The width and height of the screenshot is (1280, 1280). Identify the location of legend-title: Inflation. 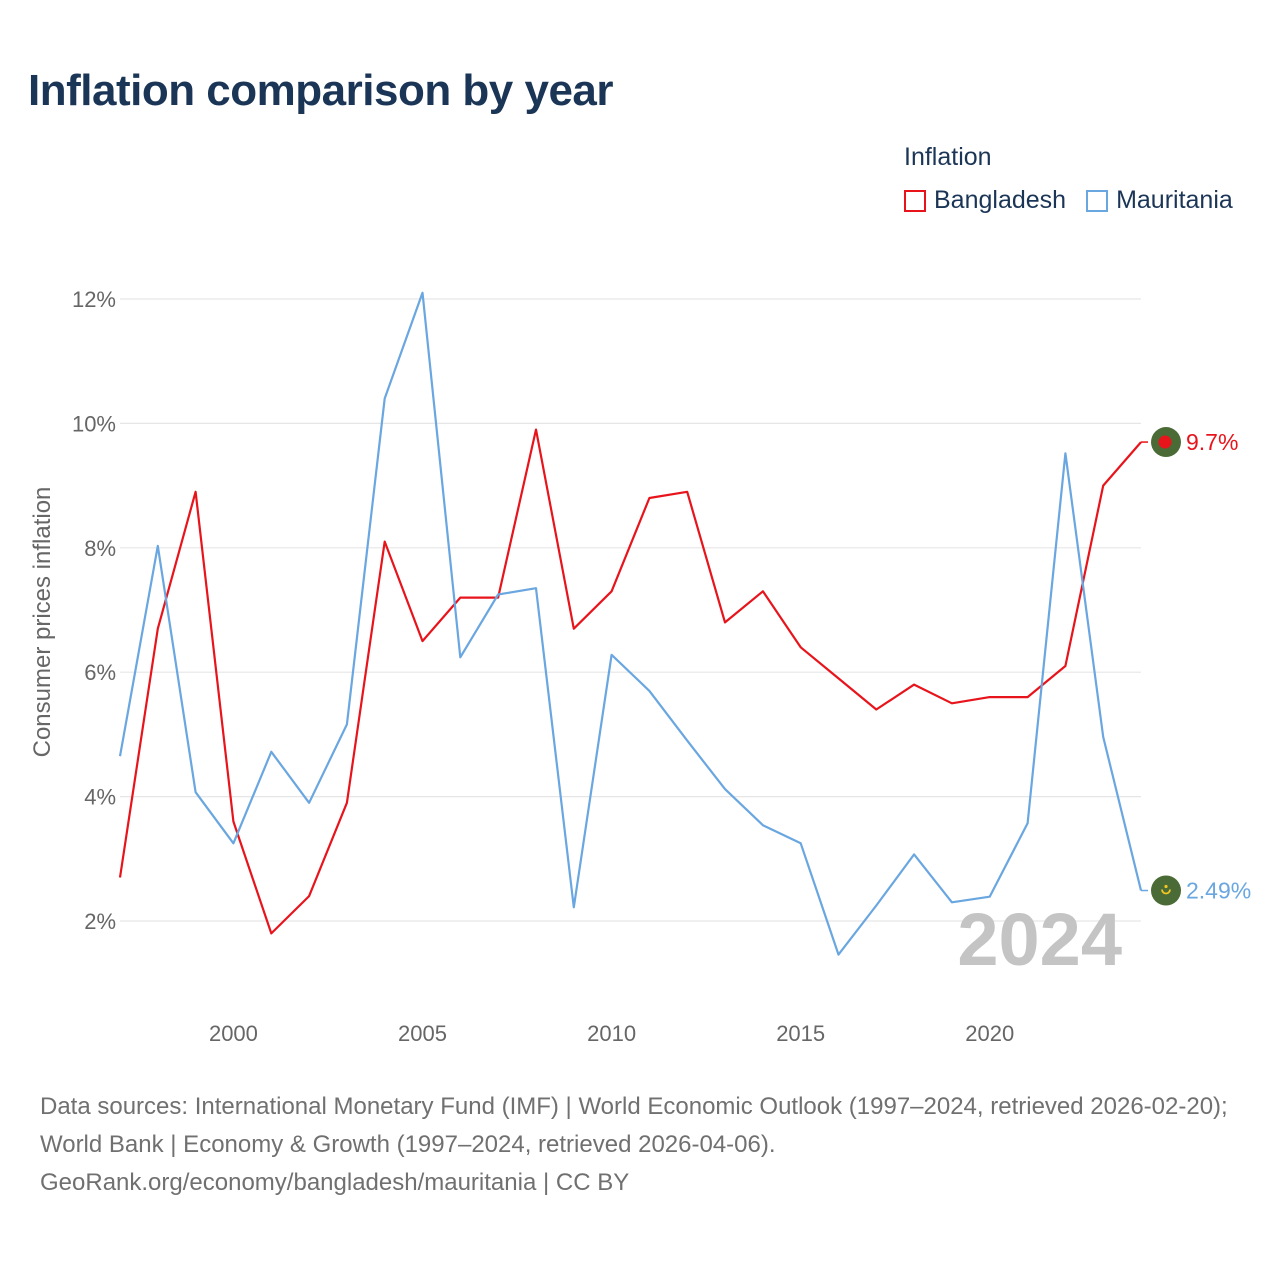
(948, 157).